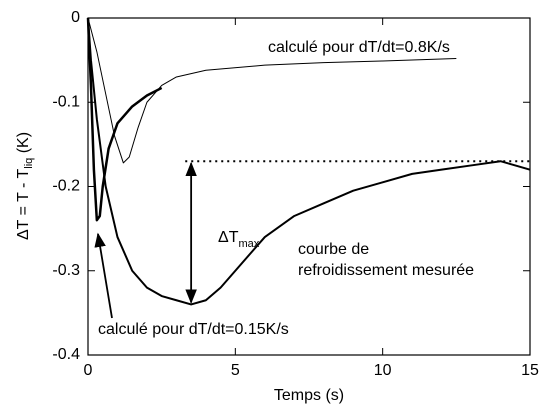 The image size is (539, 405). What do you see at coordinates (103, 275) in the screenshot?
I see `annotation-arrow` at bounding box center [103, 275].